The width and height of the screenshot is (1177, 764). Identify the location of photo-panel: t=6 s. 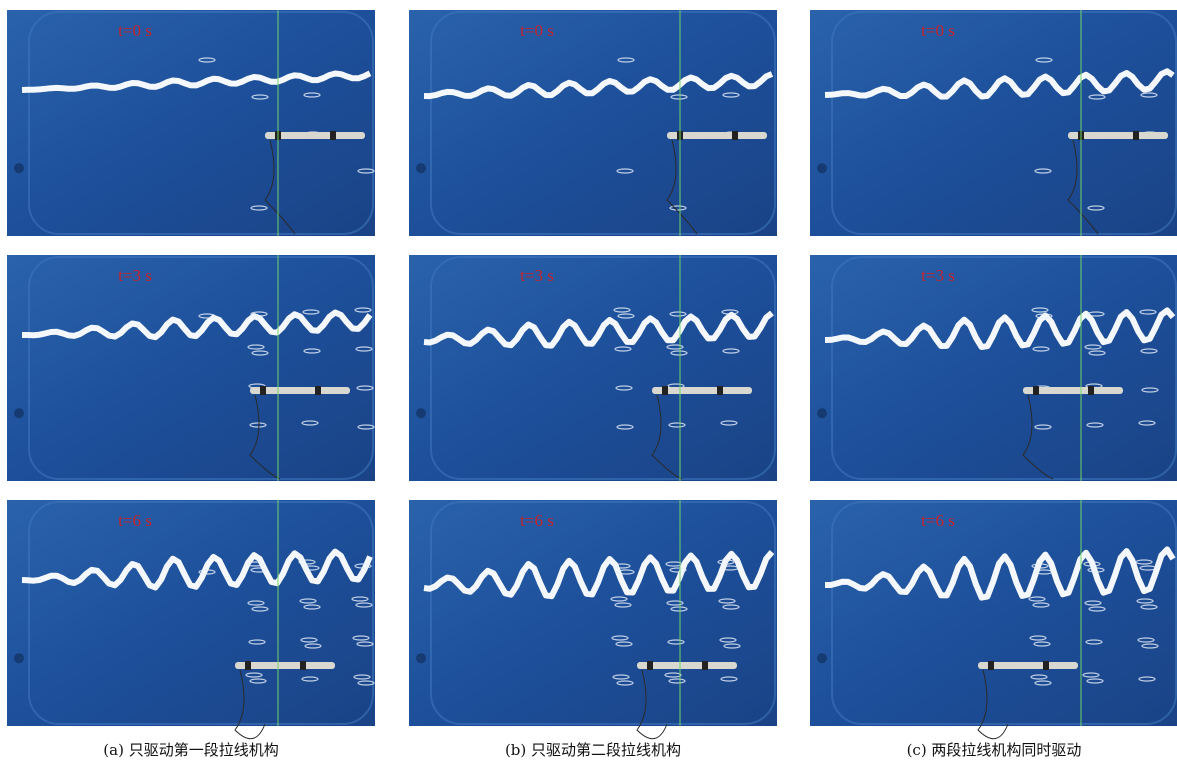
(993, 620).